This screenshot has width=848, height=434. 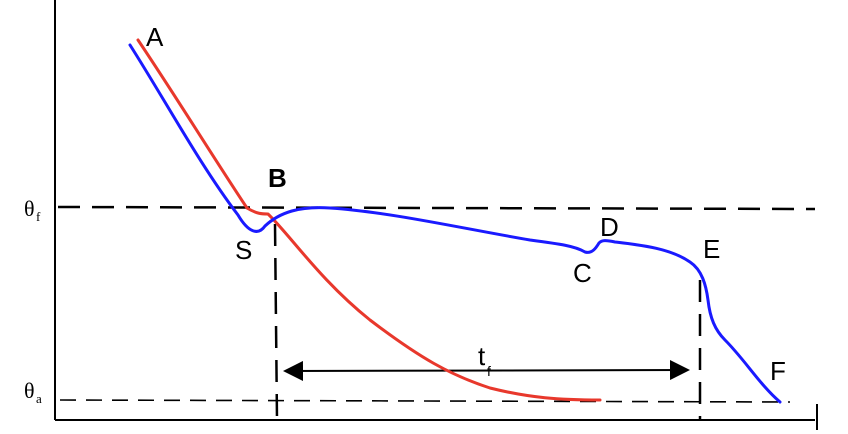 I want to click on theta-f-symbol: θ, so click(x=29, y=208).